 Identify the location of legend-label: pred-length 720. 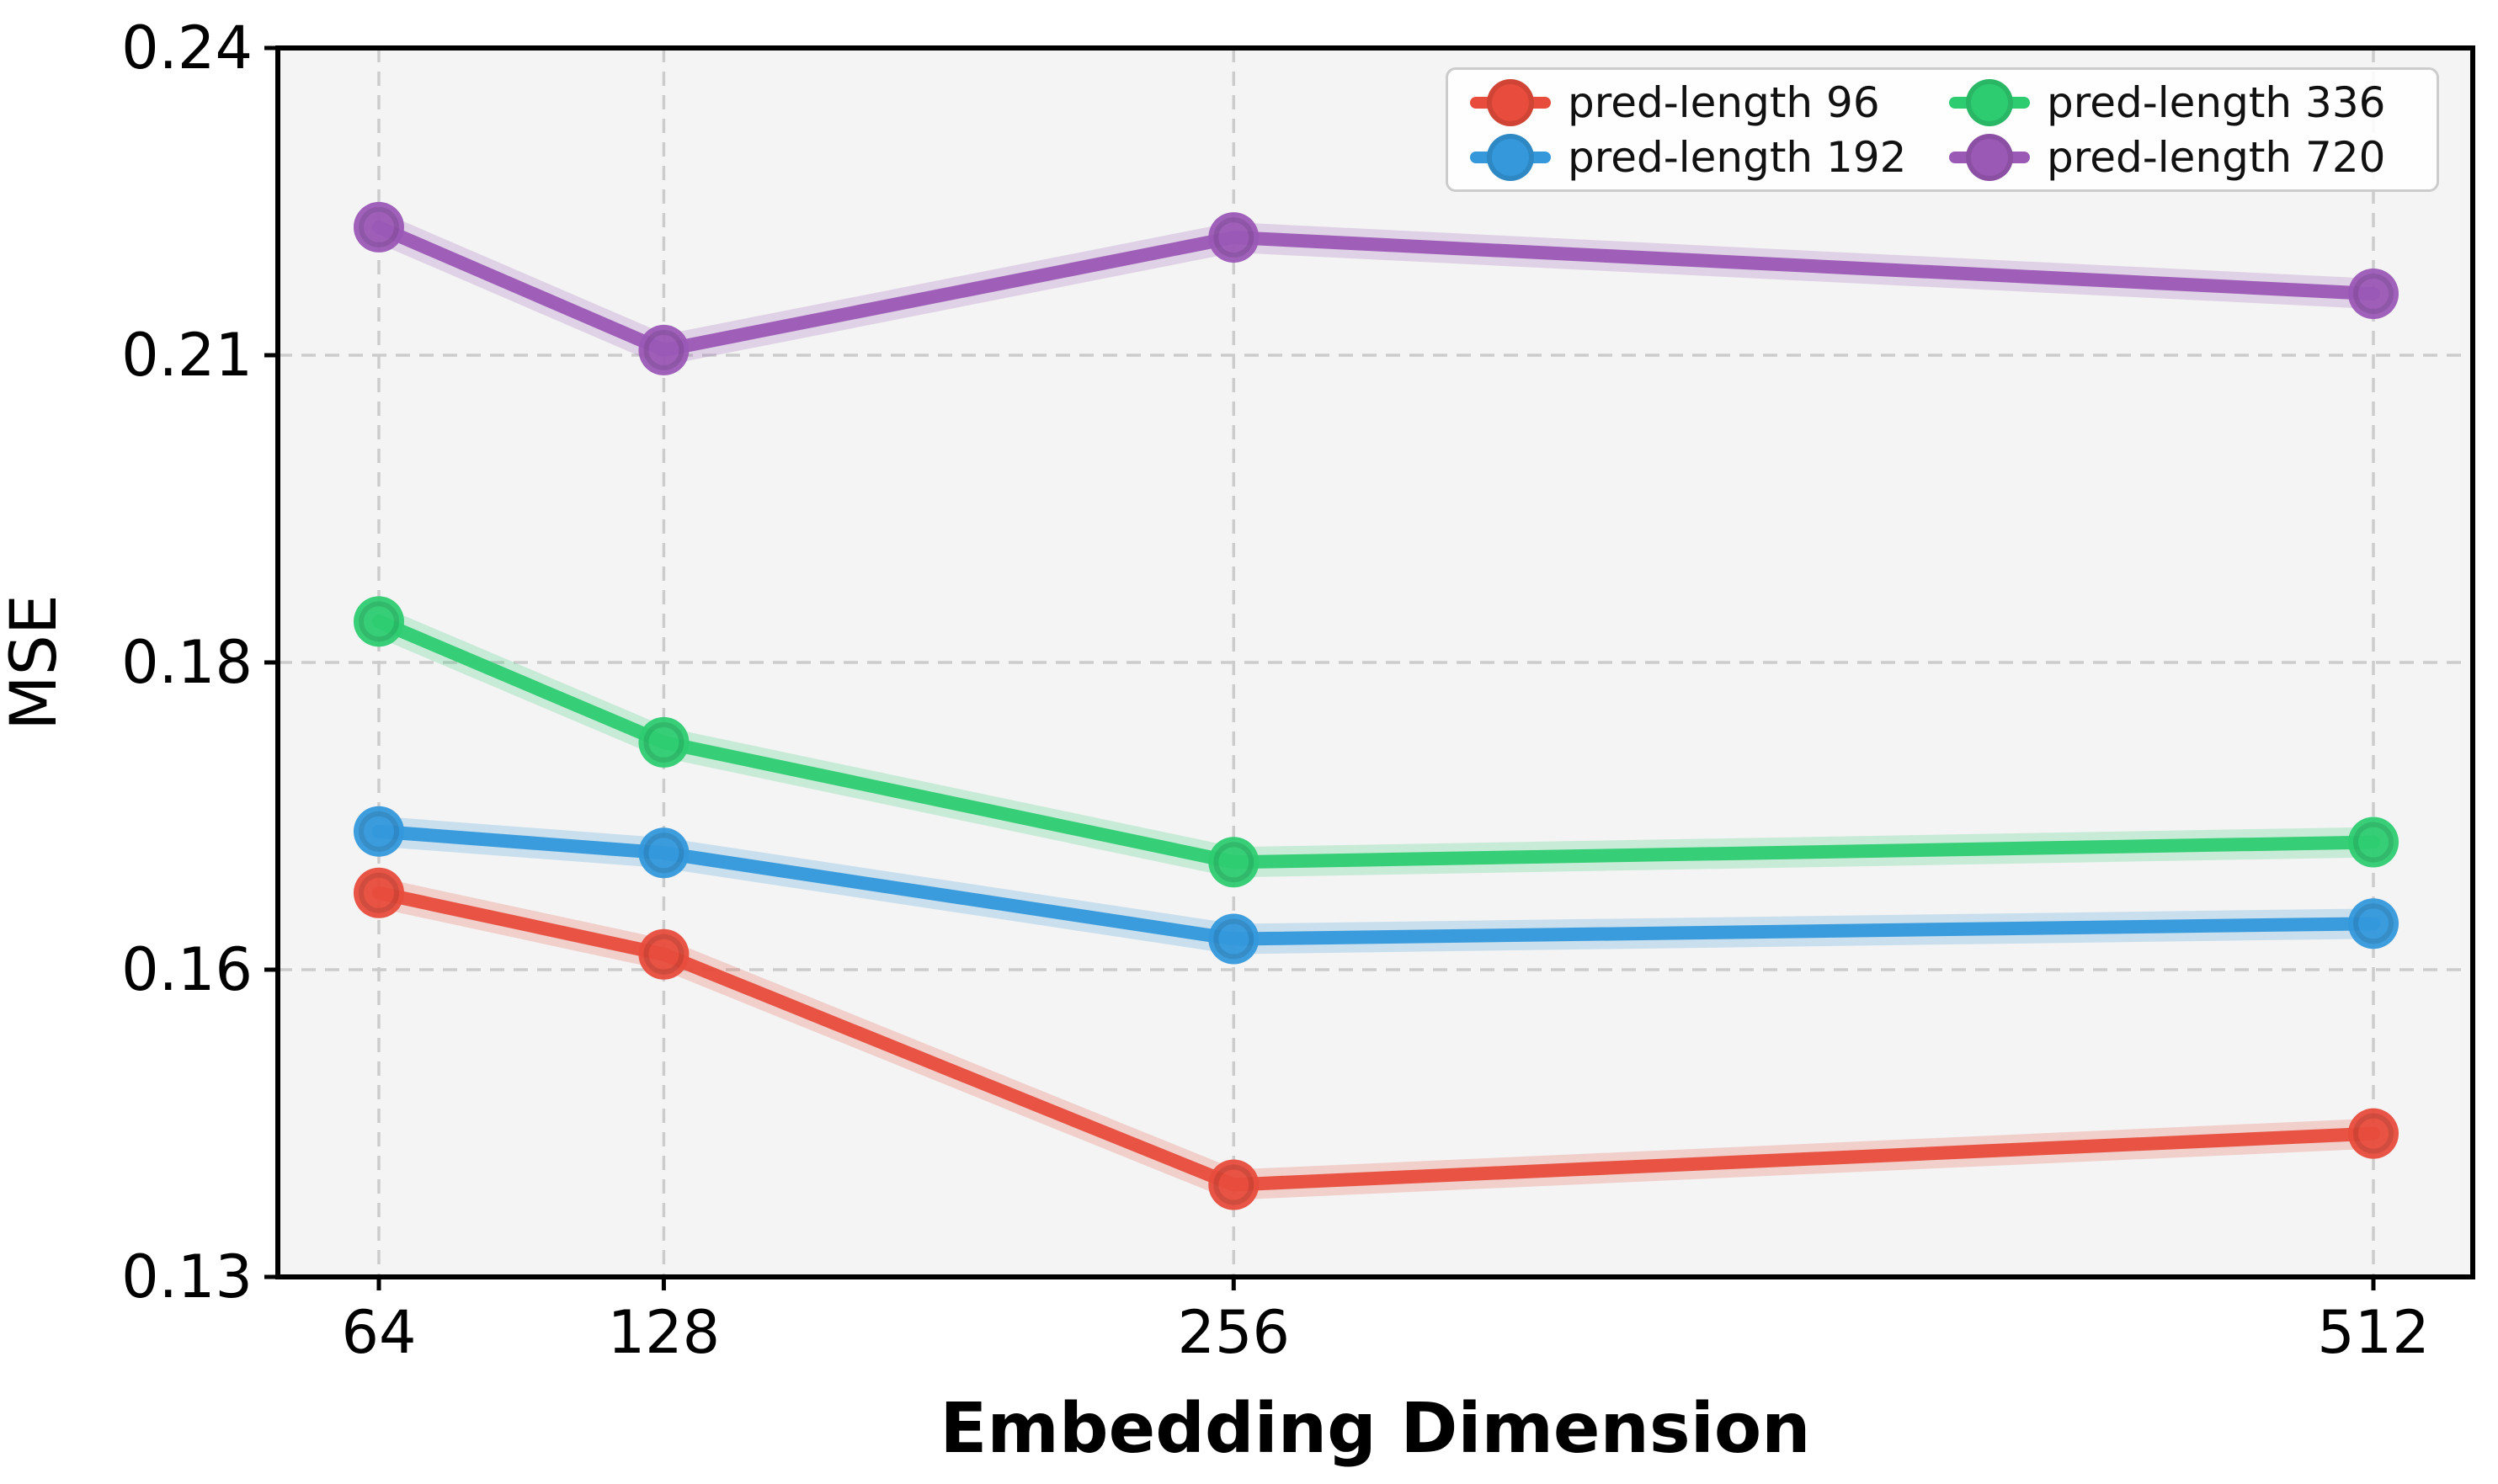
(2216, 157).